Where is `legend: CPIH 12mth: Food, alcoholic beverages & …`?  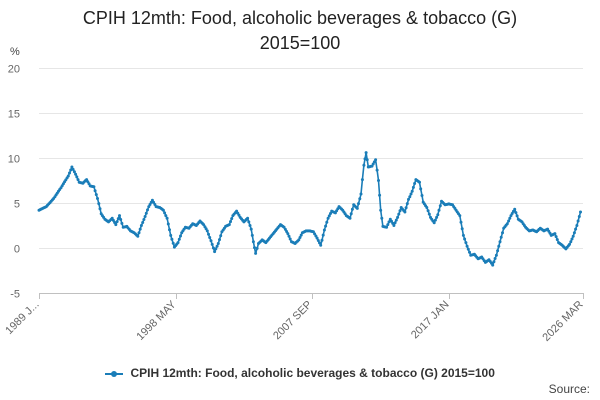 legend: CPIH 12mth: Food, alcoholic beverages & … is located at coordinates (300, 373).